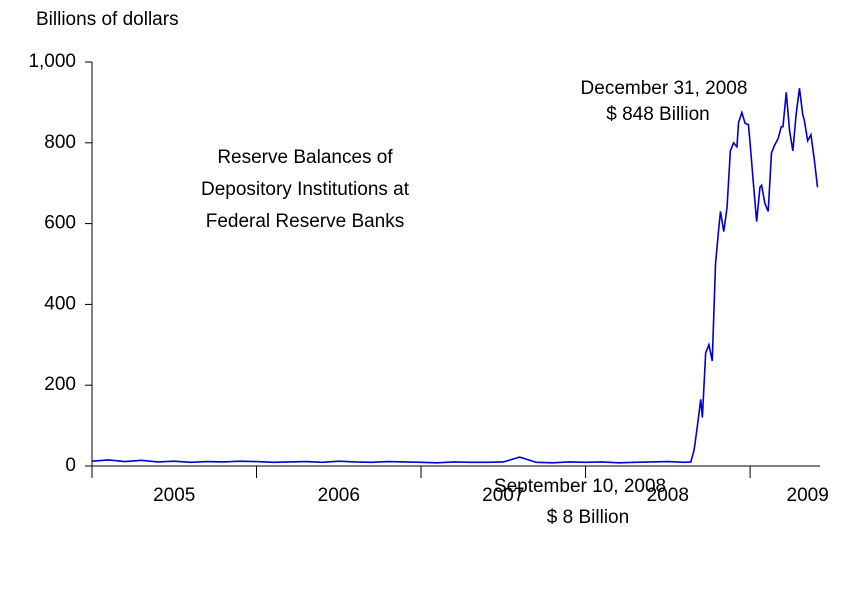  I want to click on x-tick-label: 2006, so click(339, 495).